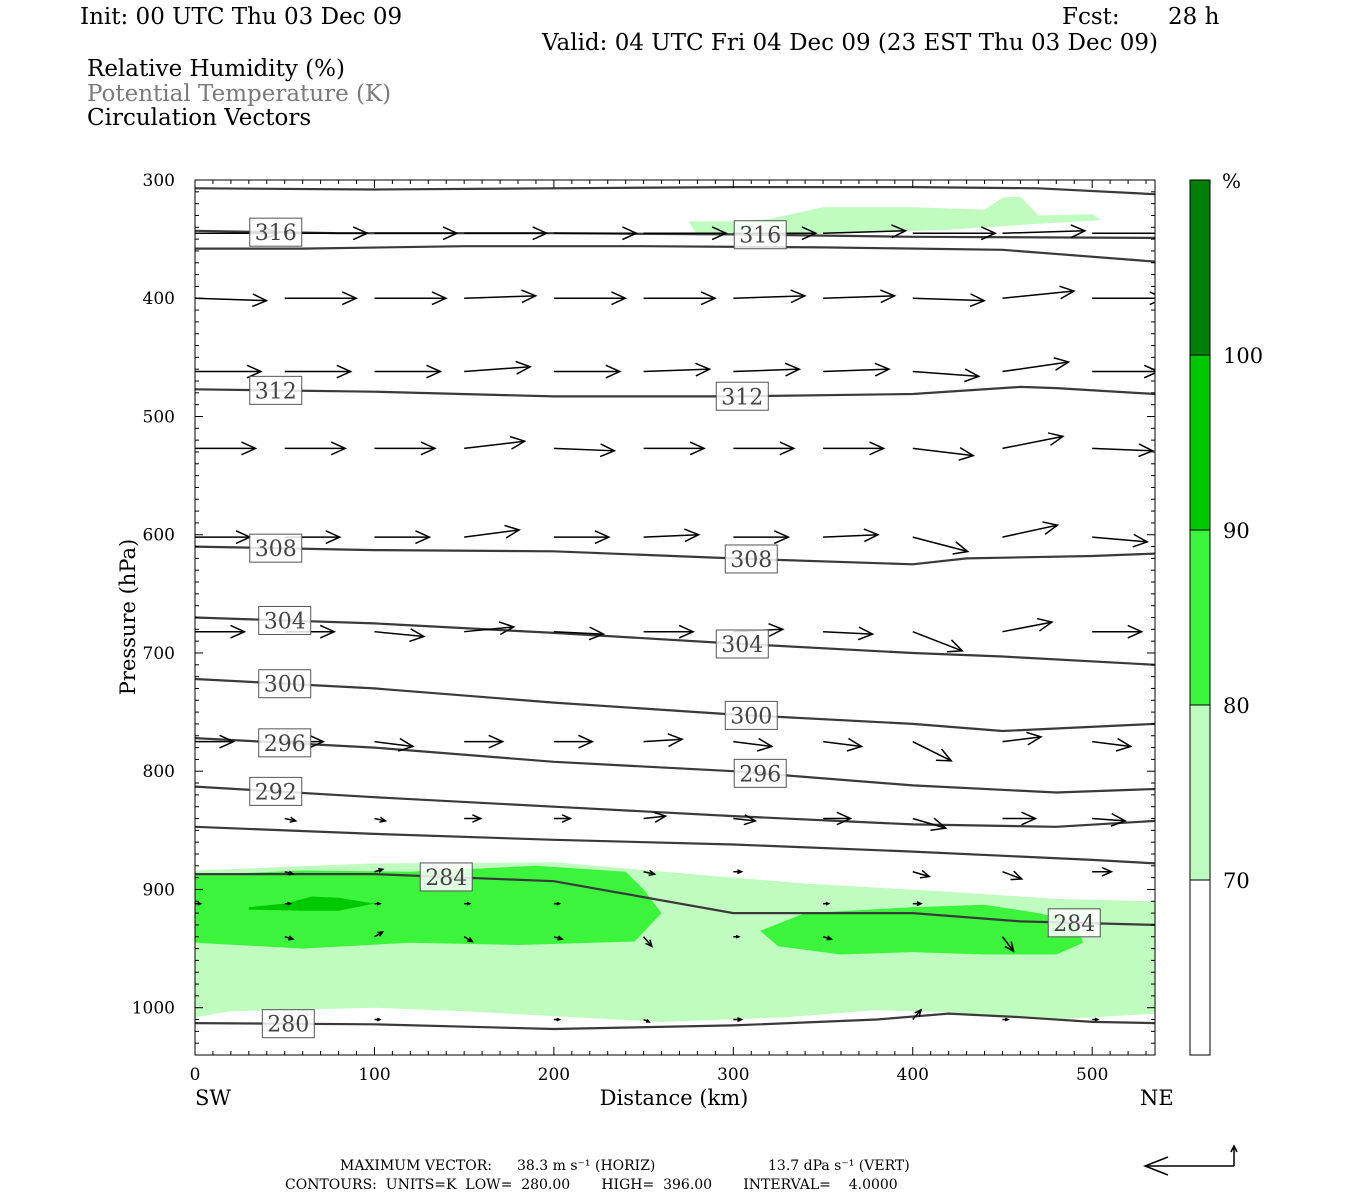 The width and height of the screenshot is (1350, 1200). I want to click on x-tick-label: 100, so click(374, 1075).